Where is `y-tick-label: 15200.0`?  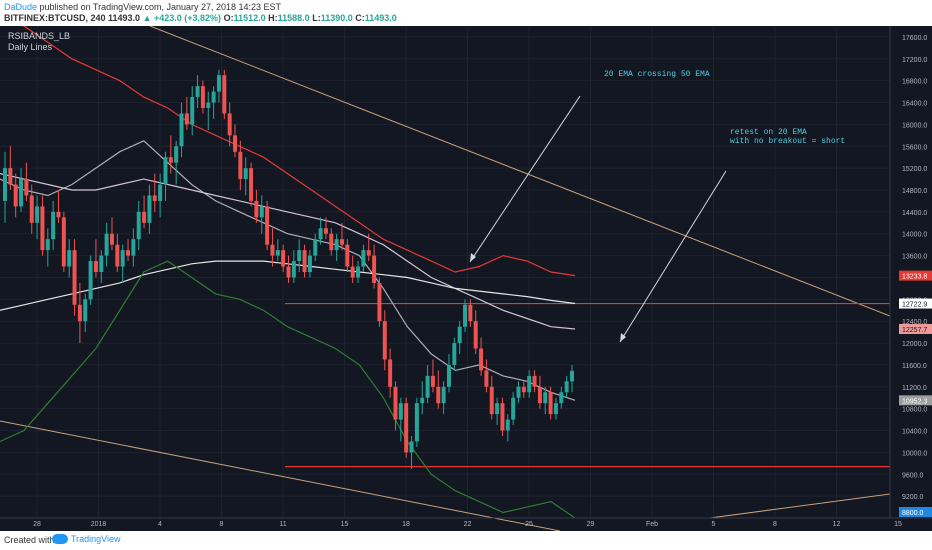
y-tick-label: 15200.0 is located at coordinates (914, 169).